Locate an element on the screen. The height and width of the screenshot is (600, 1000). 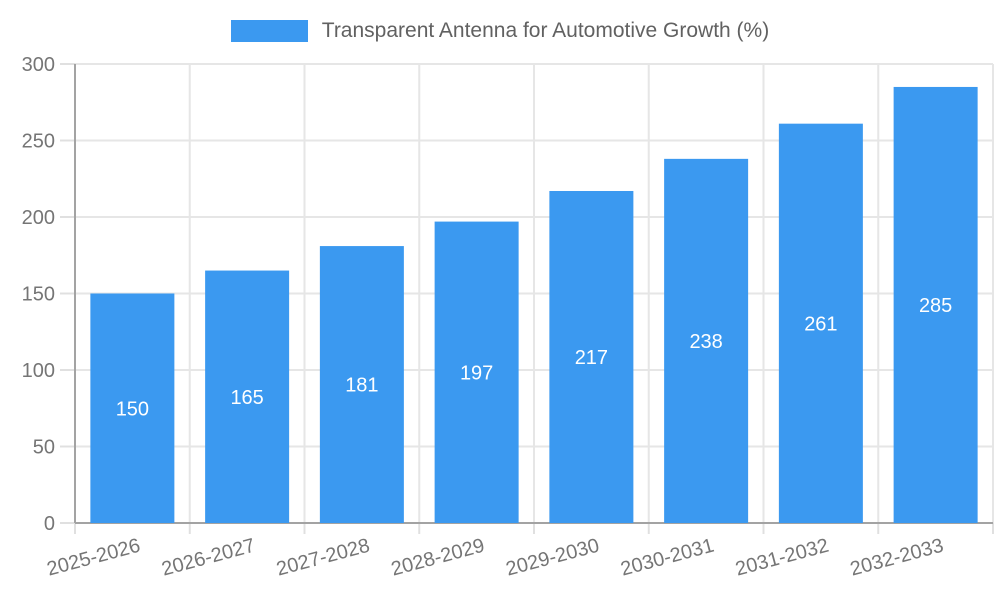
x-axis-tick-label: 2032-2033 is located at coordinates (897, 558).